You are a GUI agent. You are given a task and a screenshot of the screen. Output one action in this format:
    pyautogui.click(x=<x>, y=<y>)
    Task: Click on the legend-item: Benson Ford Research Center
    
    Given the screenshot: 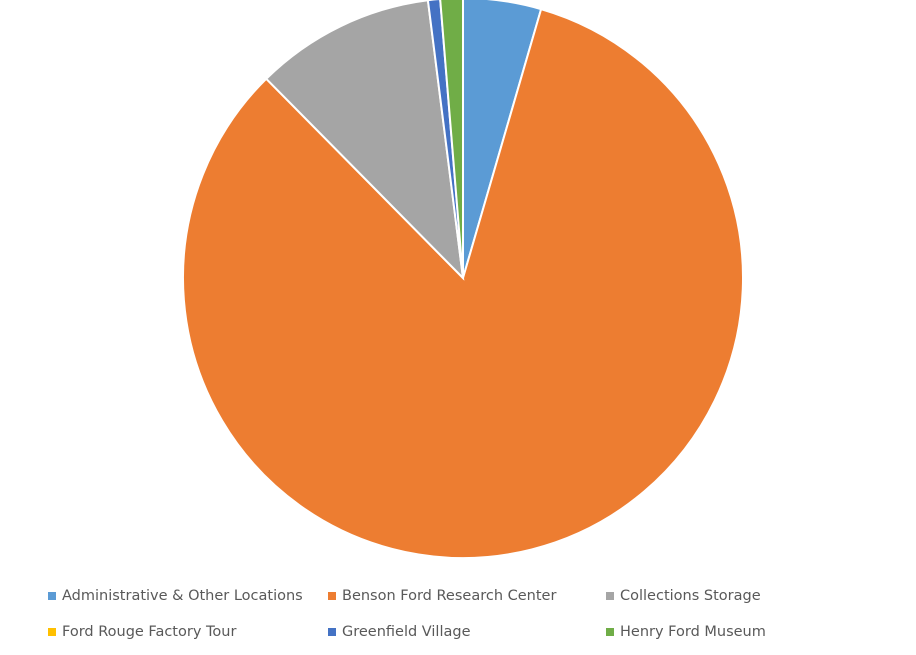 What is the action you would take?
    pyautogui.click(x=442, y=596)
    